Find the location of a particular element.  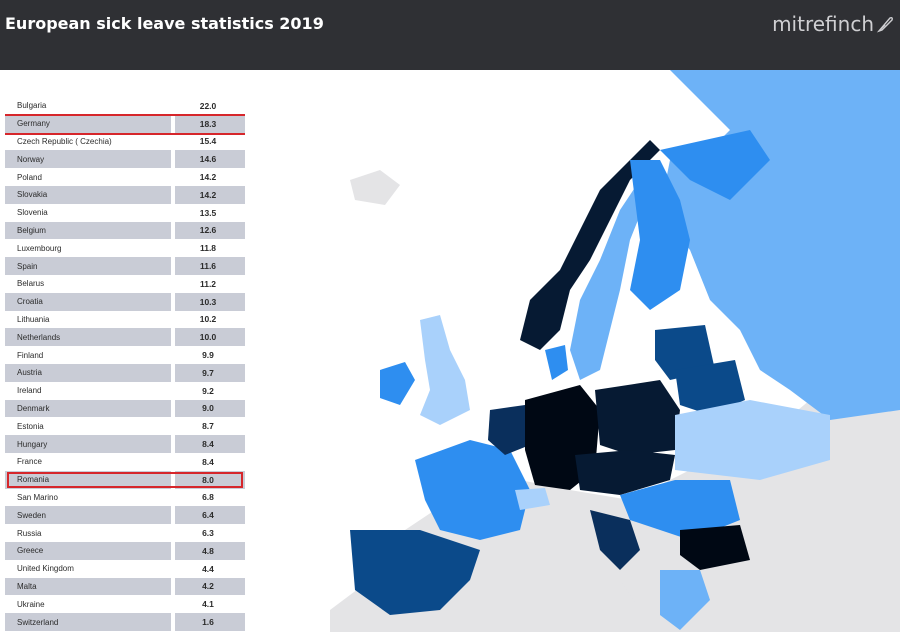

sick-leave-value: 4.4 is located at coordinates (208, 568).